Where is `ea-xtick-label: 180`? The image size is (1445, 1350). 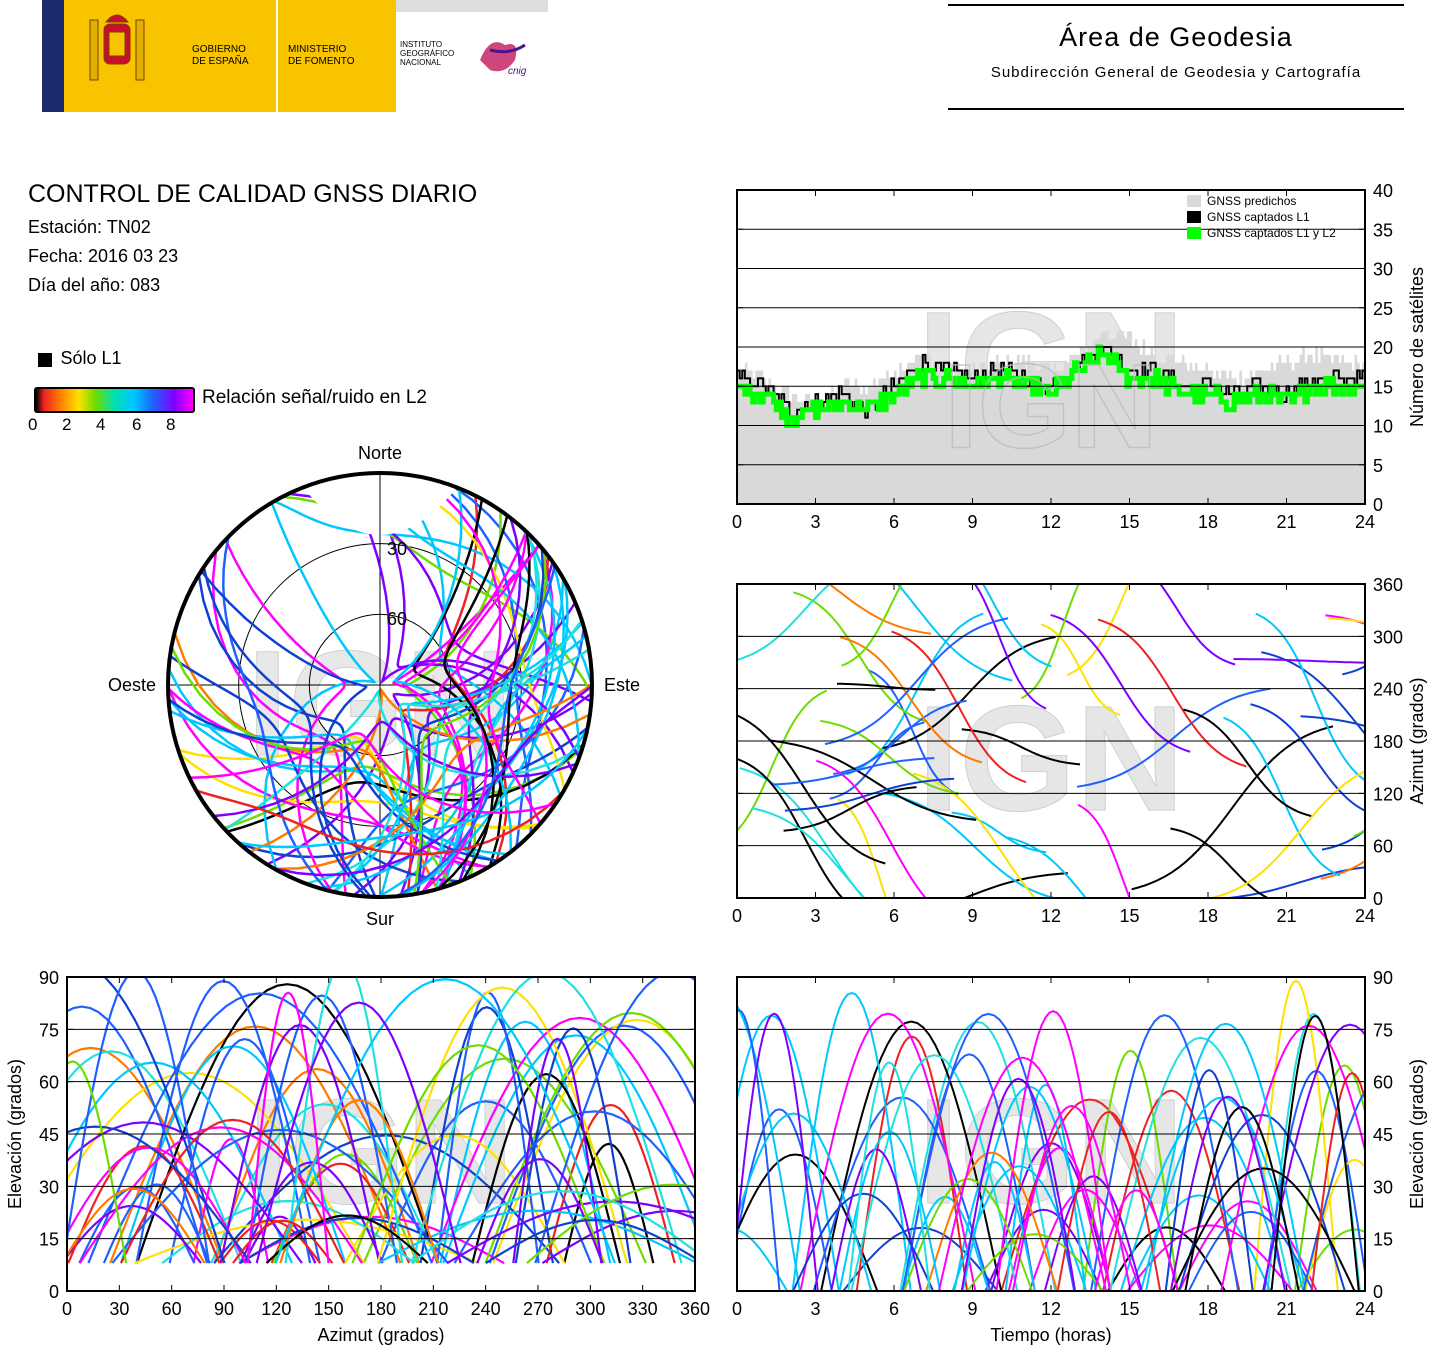
ea-xtick-label: 180 is located at coordinates (381, 1309).